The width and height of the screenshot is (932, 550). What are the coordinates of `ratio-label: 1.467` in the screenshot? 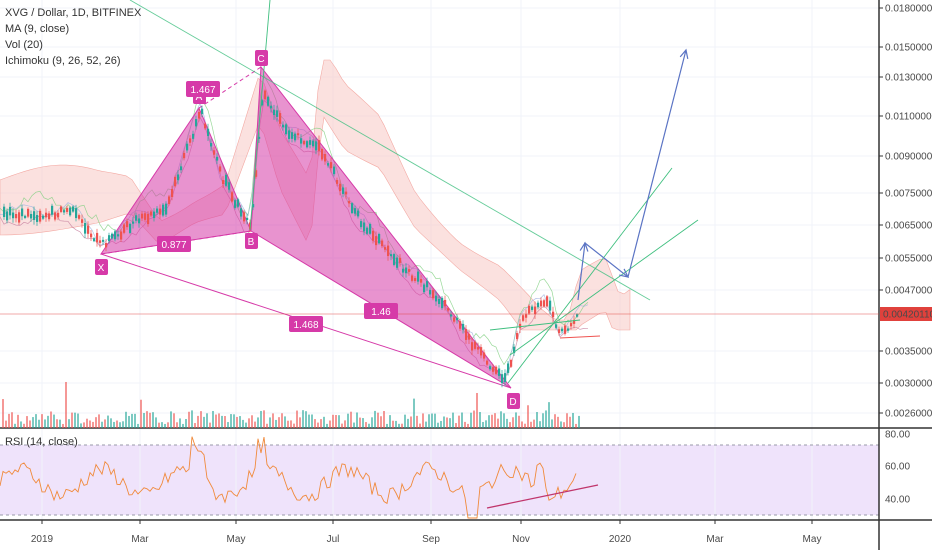 It's located at (202, 90).